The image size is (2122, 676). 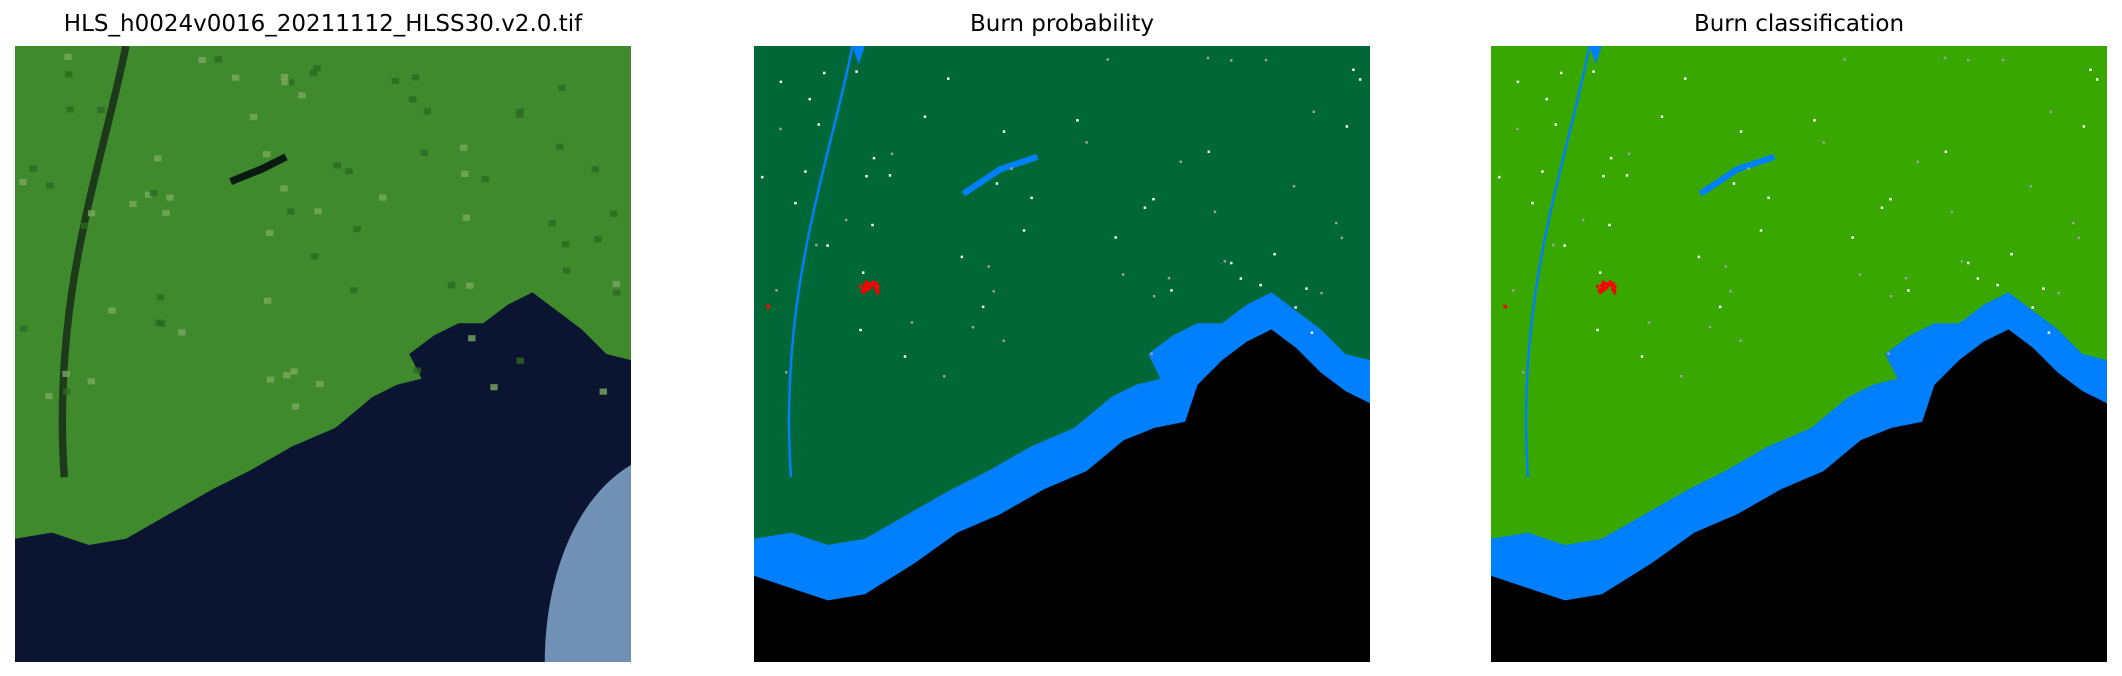 I want to click on cloud-area, so click(x=587, y=563).